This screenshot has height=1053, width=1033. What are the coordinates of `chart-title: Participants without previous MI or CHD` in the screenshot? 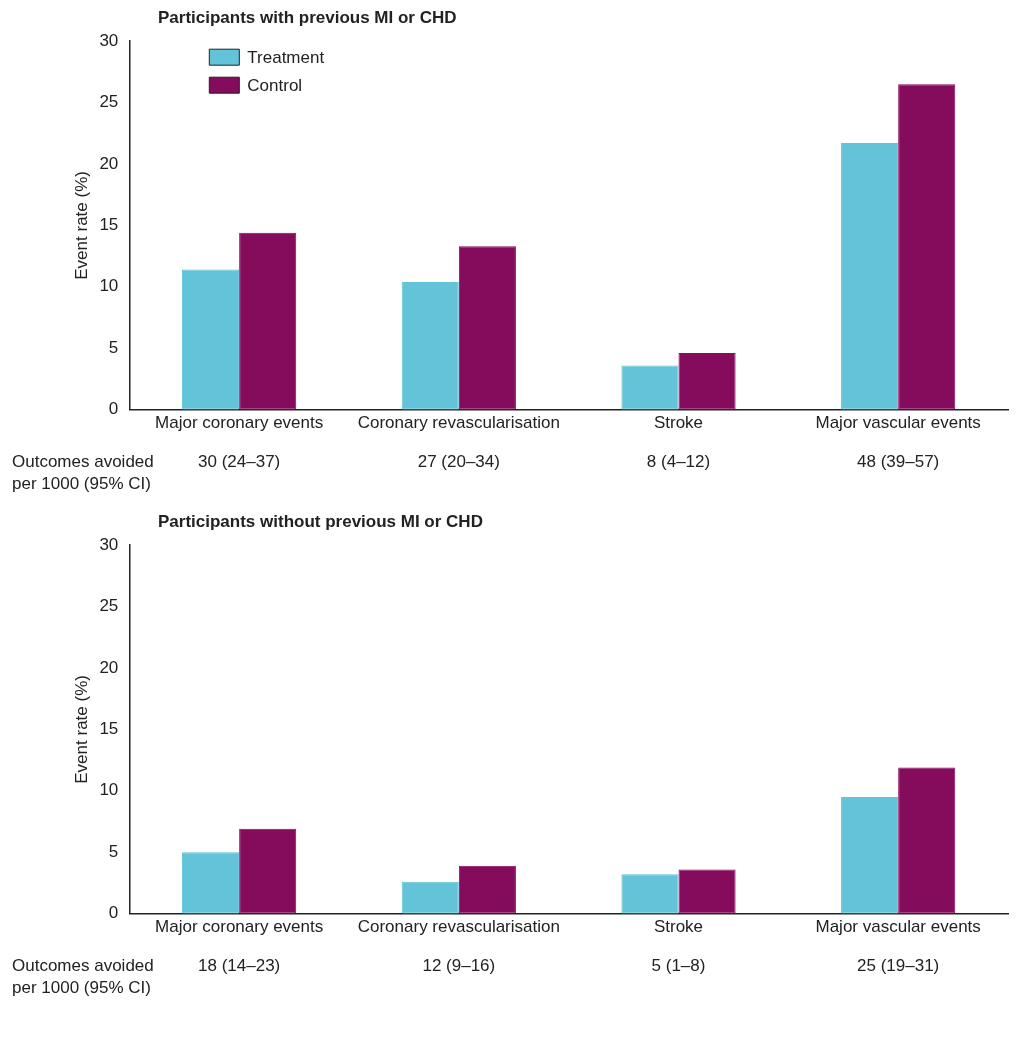 It's located at (321, 522).